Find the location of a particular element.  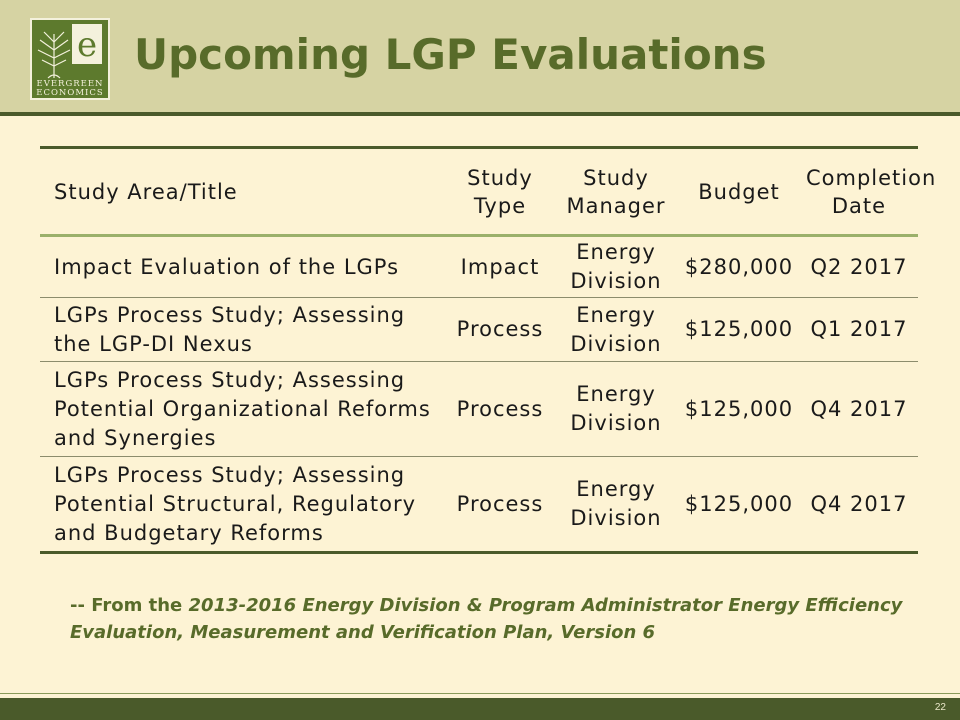

cell-study-title: Impact Evaluation of the LGPs is located at coordinates (227, 266).